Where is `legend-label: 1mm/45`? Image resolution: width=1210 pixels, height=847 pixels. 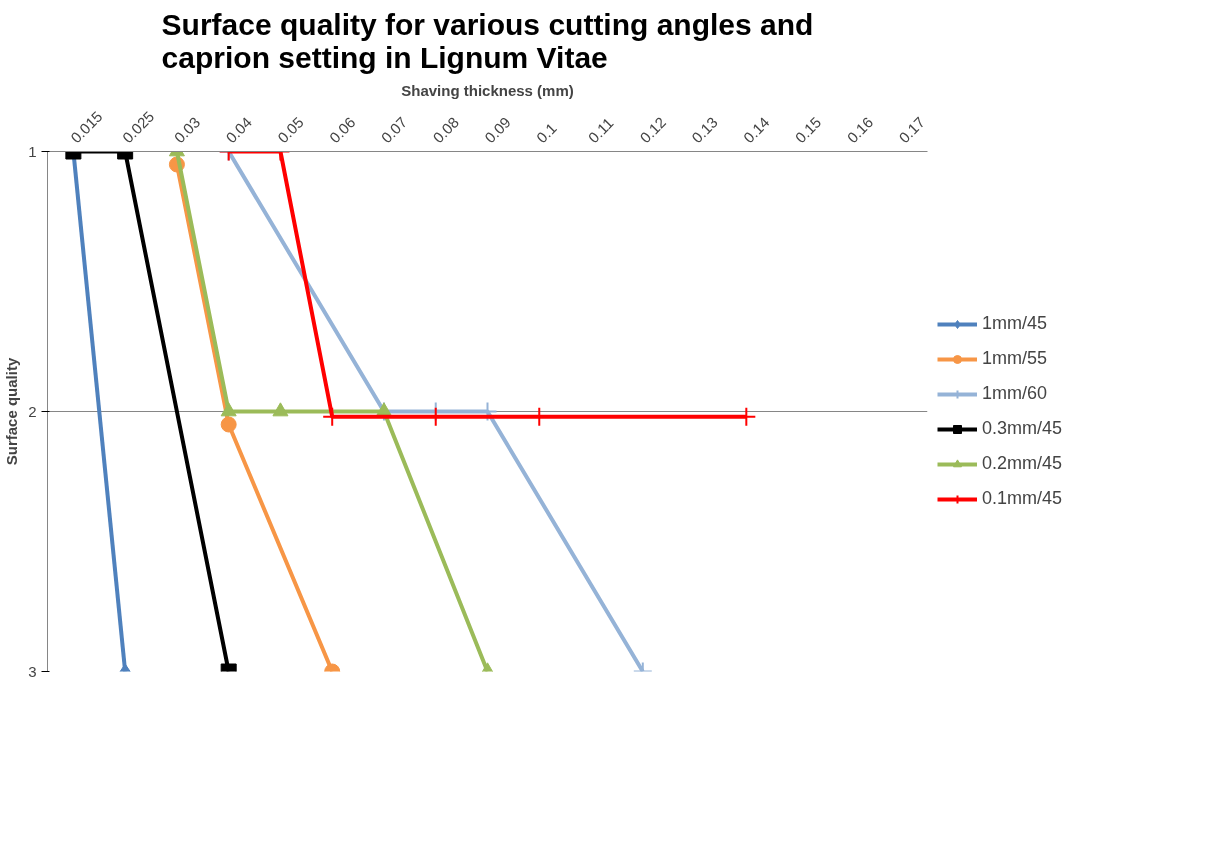
legend-label: 1mm/45 is located at coordinates (1015, 323).